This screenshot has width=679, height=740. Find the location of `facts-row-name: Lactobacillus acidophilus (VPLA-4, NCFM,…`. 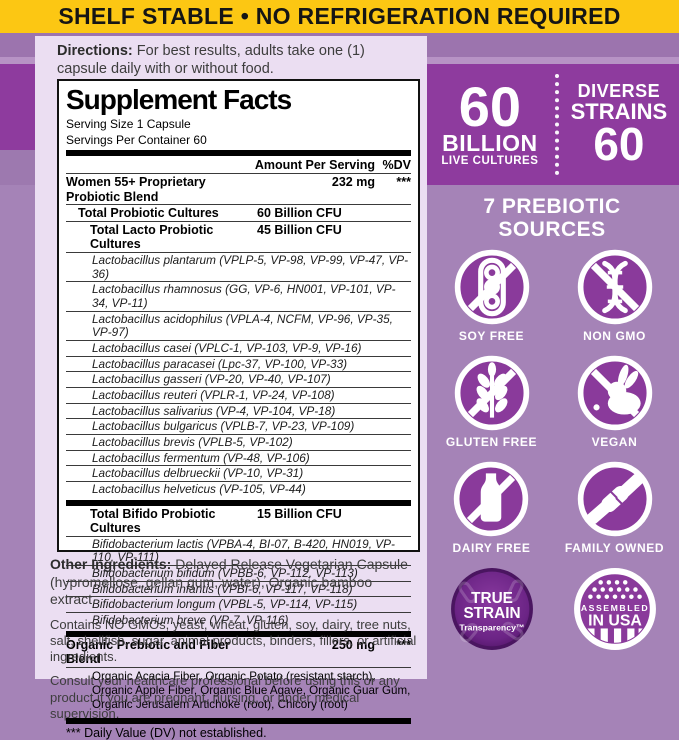

facts-row-name: Lactobacillus acidophilus (VPLA-4, NCFM,… is located at coordinates (242, 325).